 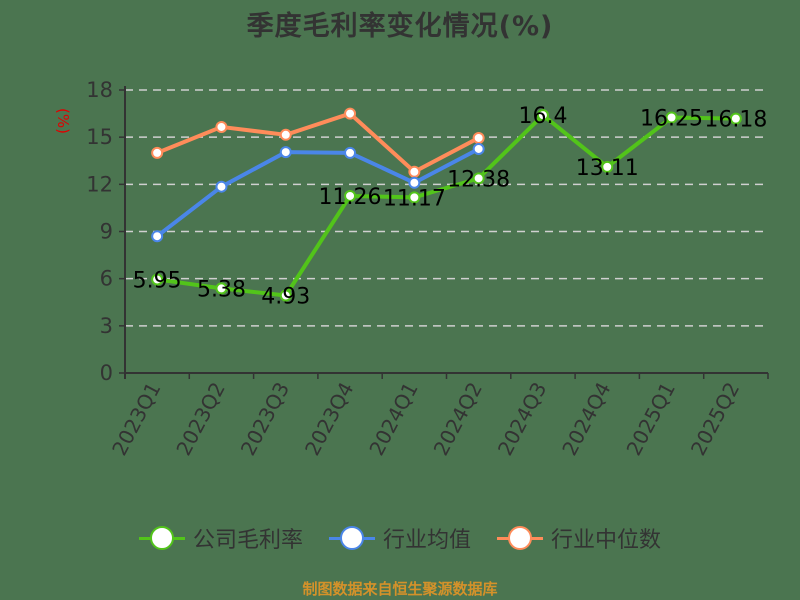 I want to click on data-label: 16.25, so click(x=671, y=119).